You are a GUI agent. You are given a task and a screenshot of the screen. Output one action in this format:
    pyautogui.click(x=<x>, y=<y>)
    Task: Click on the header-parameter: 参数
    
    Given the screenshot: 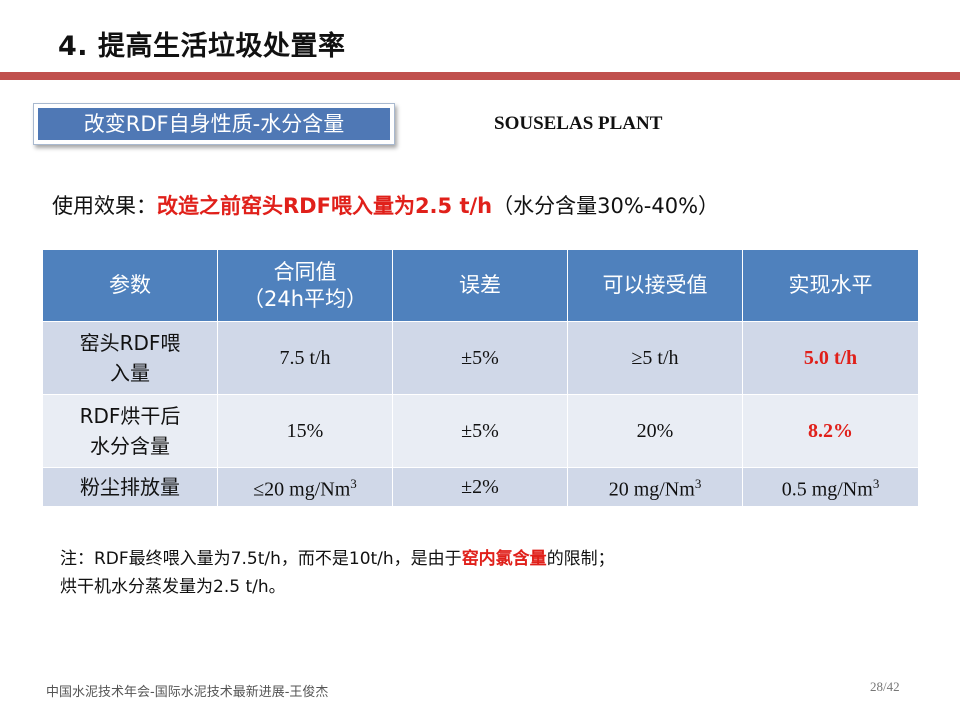 What is the action you would take?
    pyautogui.click(x=130, y=285)
    